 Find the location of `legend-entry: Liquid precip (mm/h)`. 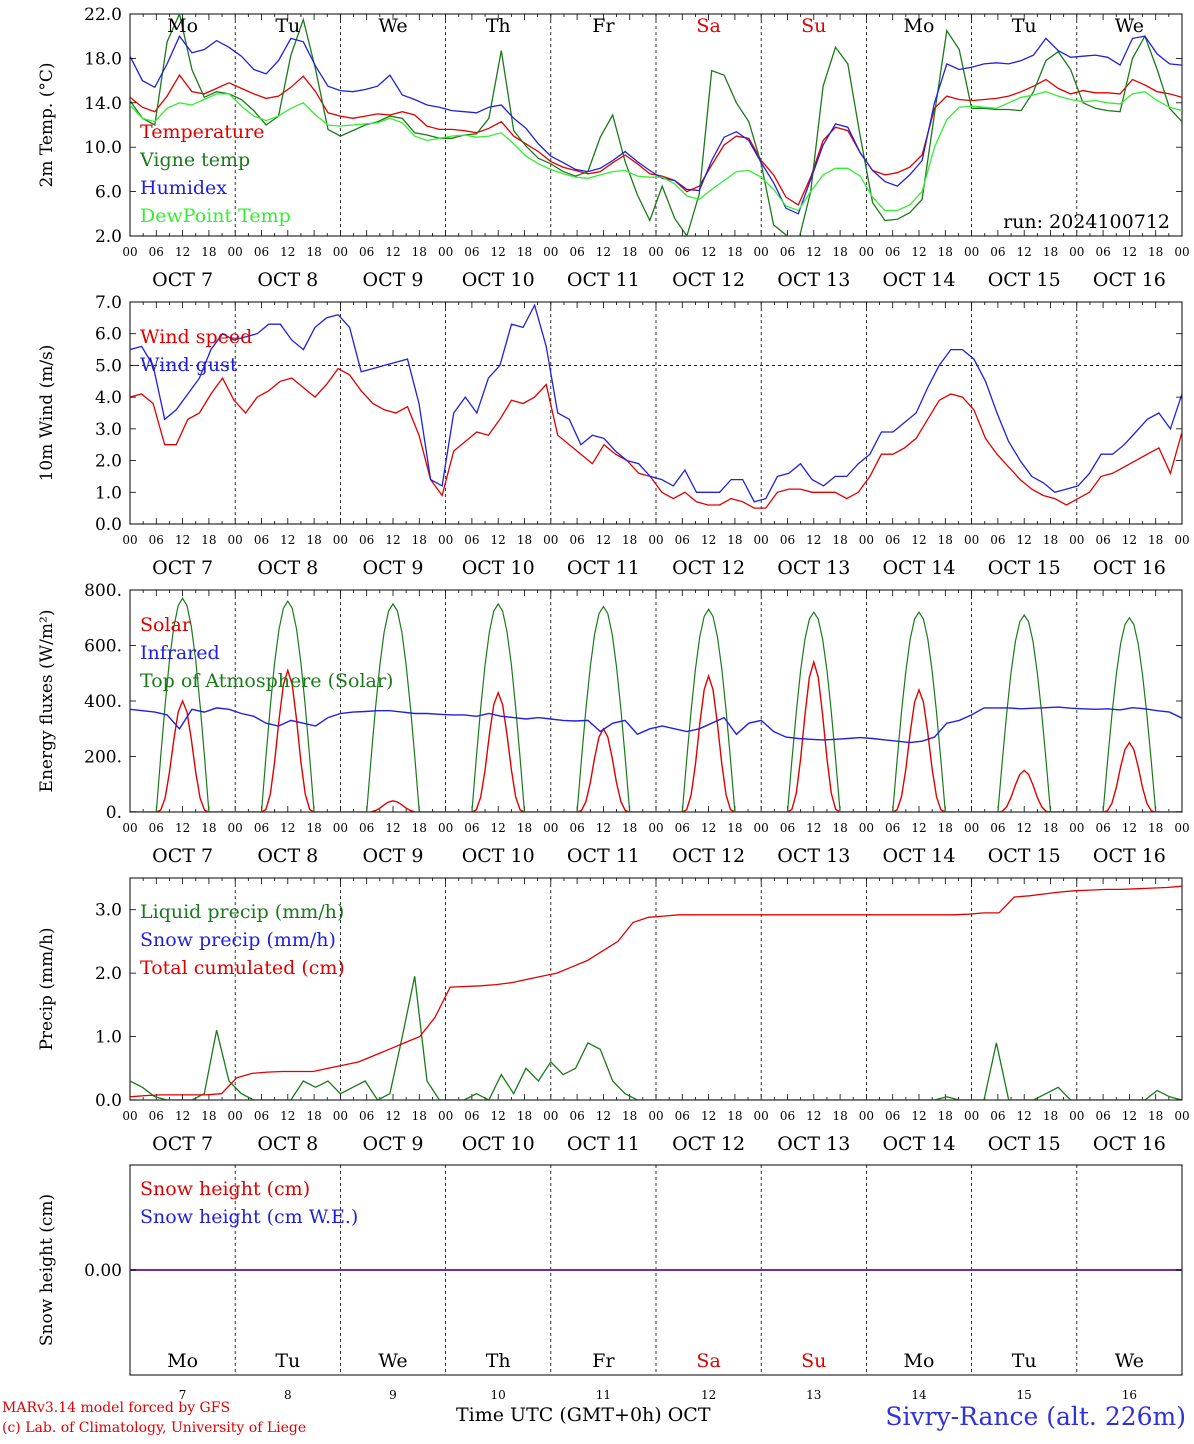

legend-entry: Liquid precip (mm/h) is located at coordinates (242, 912).